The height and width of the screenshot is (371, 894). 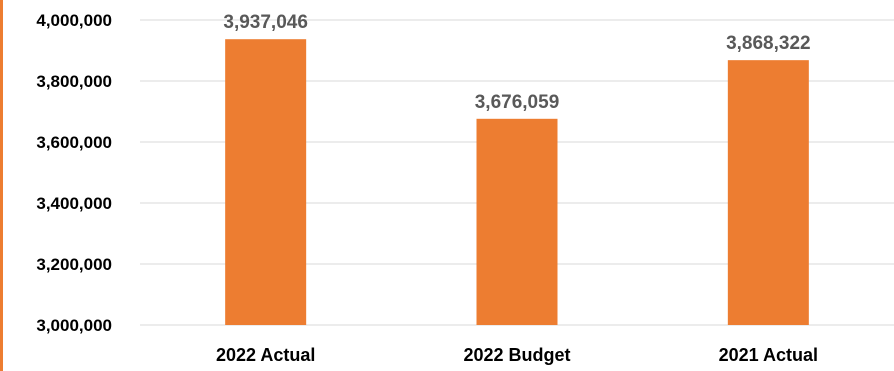 I want to click on x-axis-category-labels: 2022 Actual 2022 Budget 2021 Actual, so click(x=517, y=355).